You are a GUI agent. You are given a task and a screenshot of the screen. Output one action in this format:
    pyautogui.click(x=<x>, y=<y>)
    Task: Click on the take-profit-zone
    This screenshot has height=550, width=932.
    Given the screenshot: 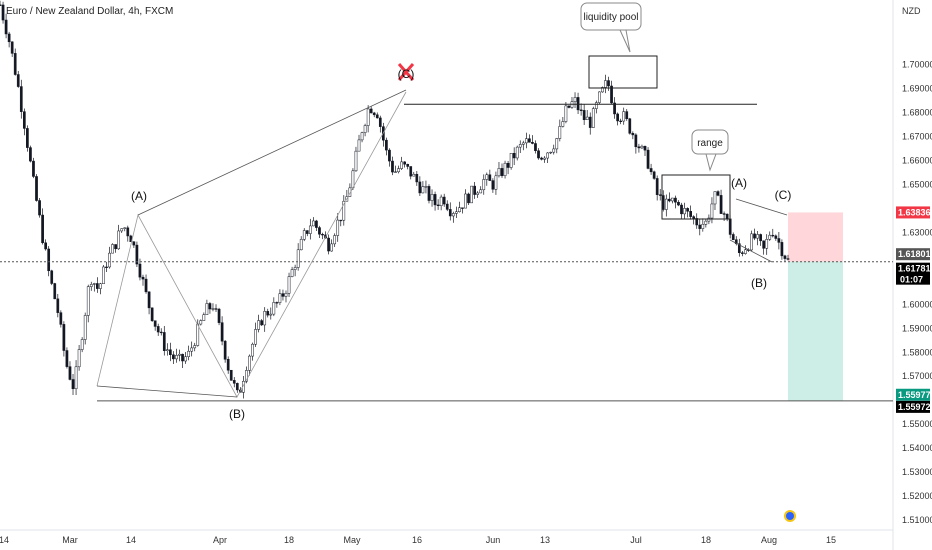 What is the action you would take?
    pyautogui.click(x=815, y=331)
    